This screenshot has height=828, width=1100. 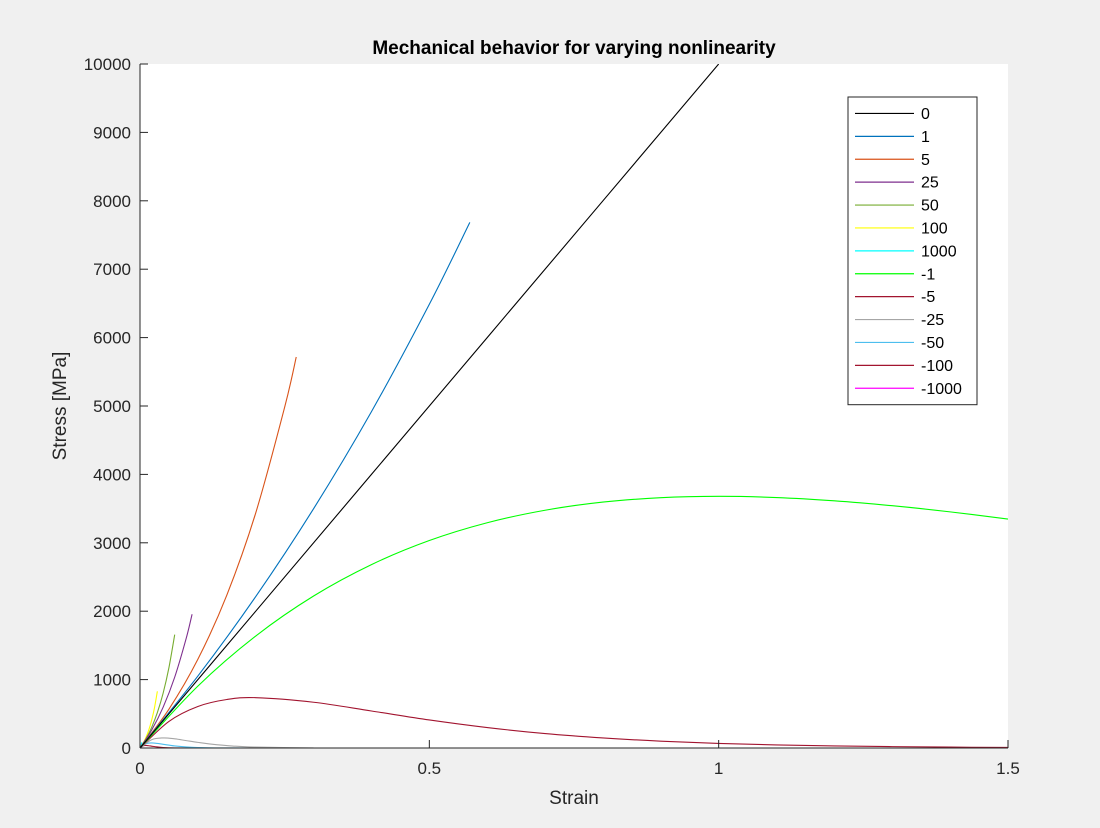 What do you see at coordinates (430, 768) in the screenshot?
I see `x-tick-label: 0.5` at bounding box center [430, 768].